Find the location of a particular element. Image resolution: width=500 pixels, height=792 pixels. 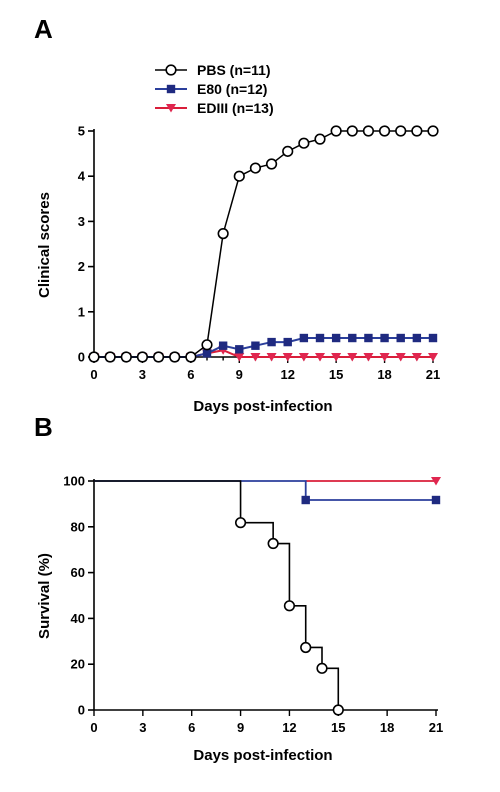

panel-b-y-tick-label: 40 is located at coordinates (78, 618).